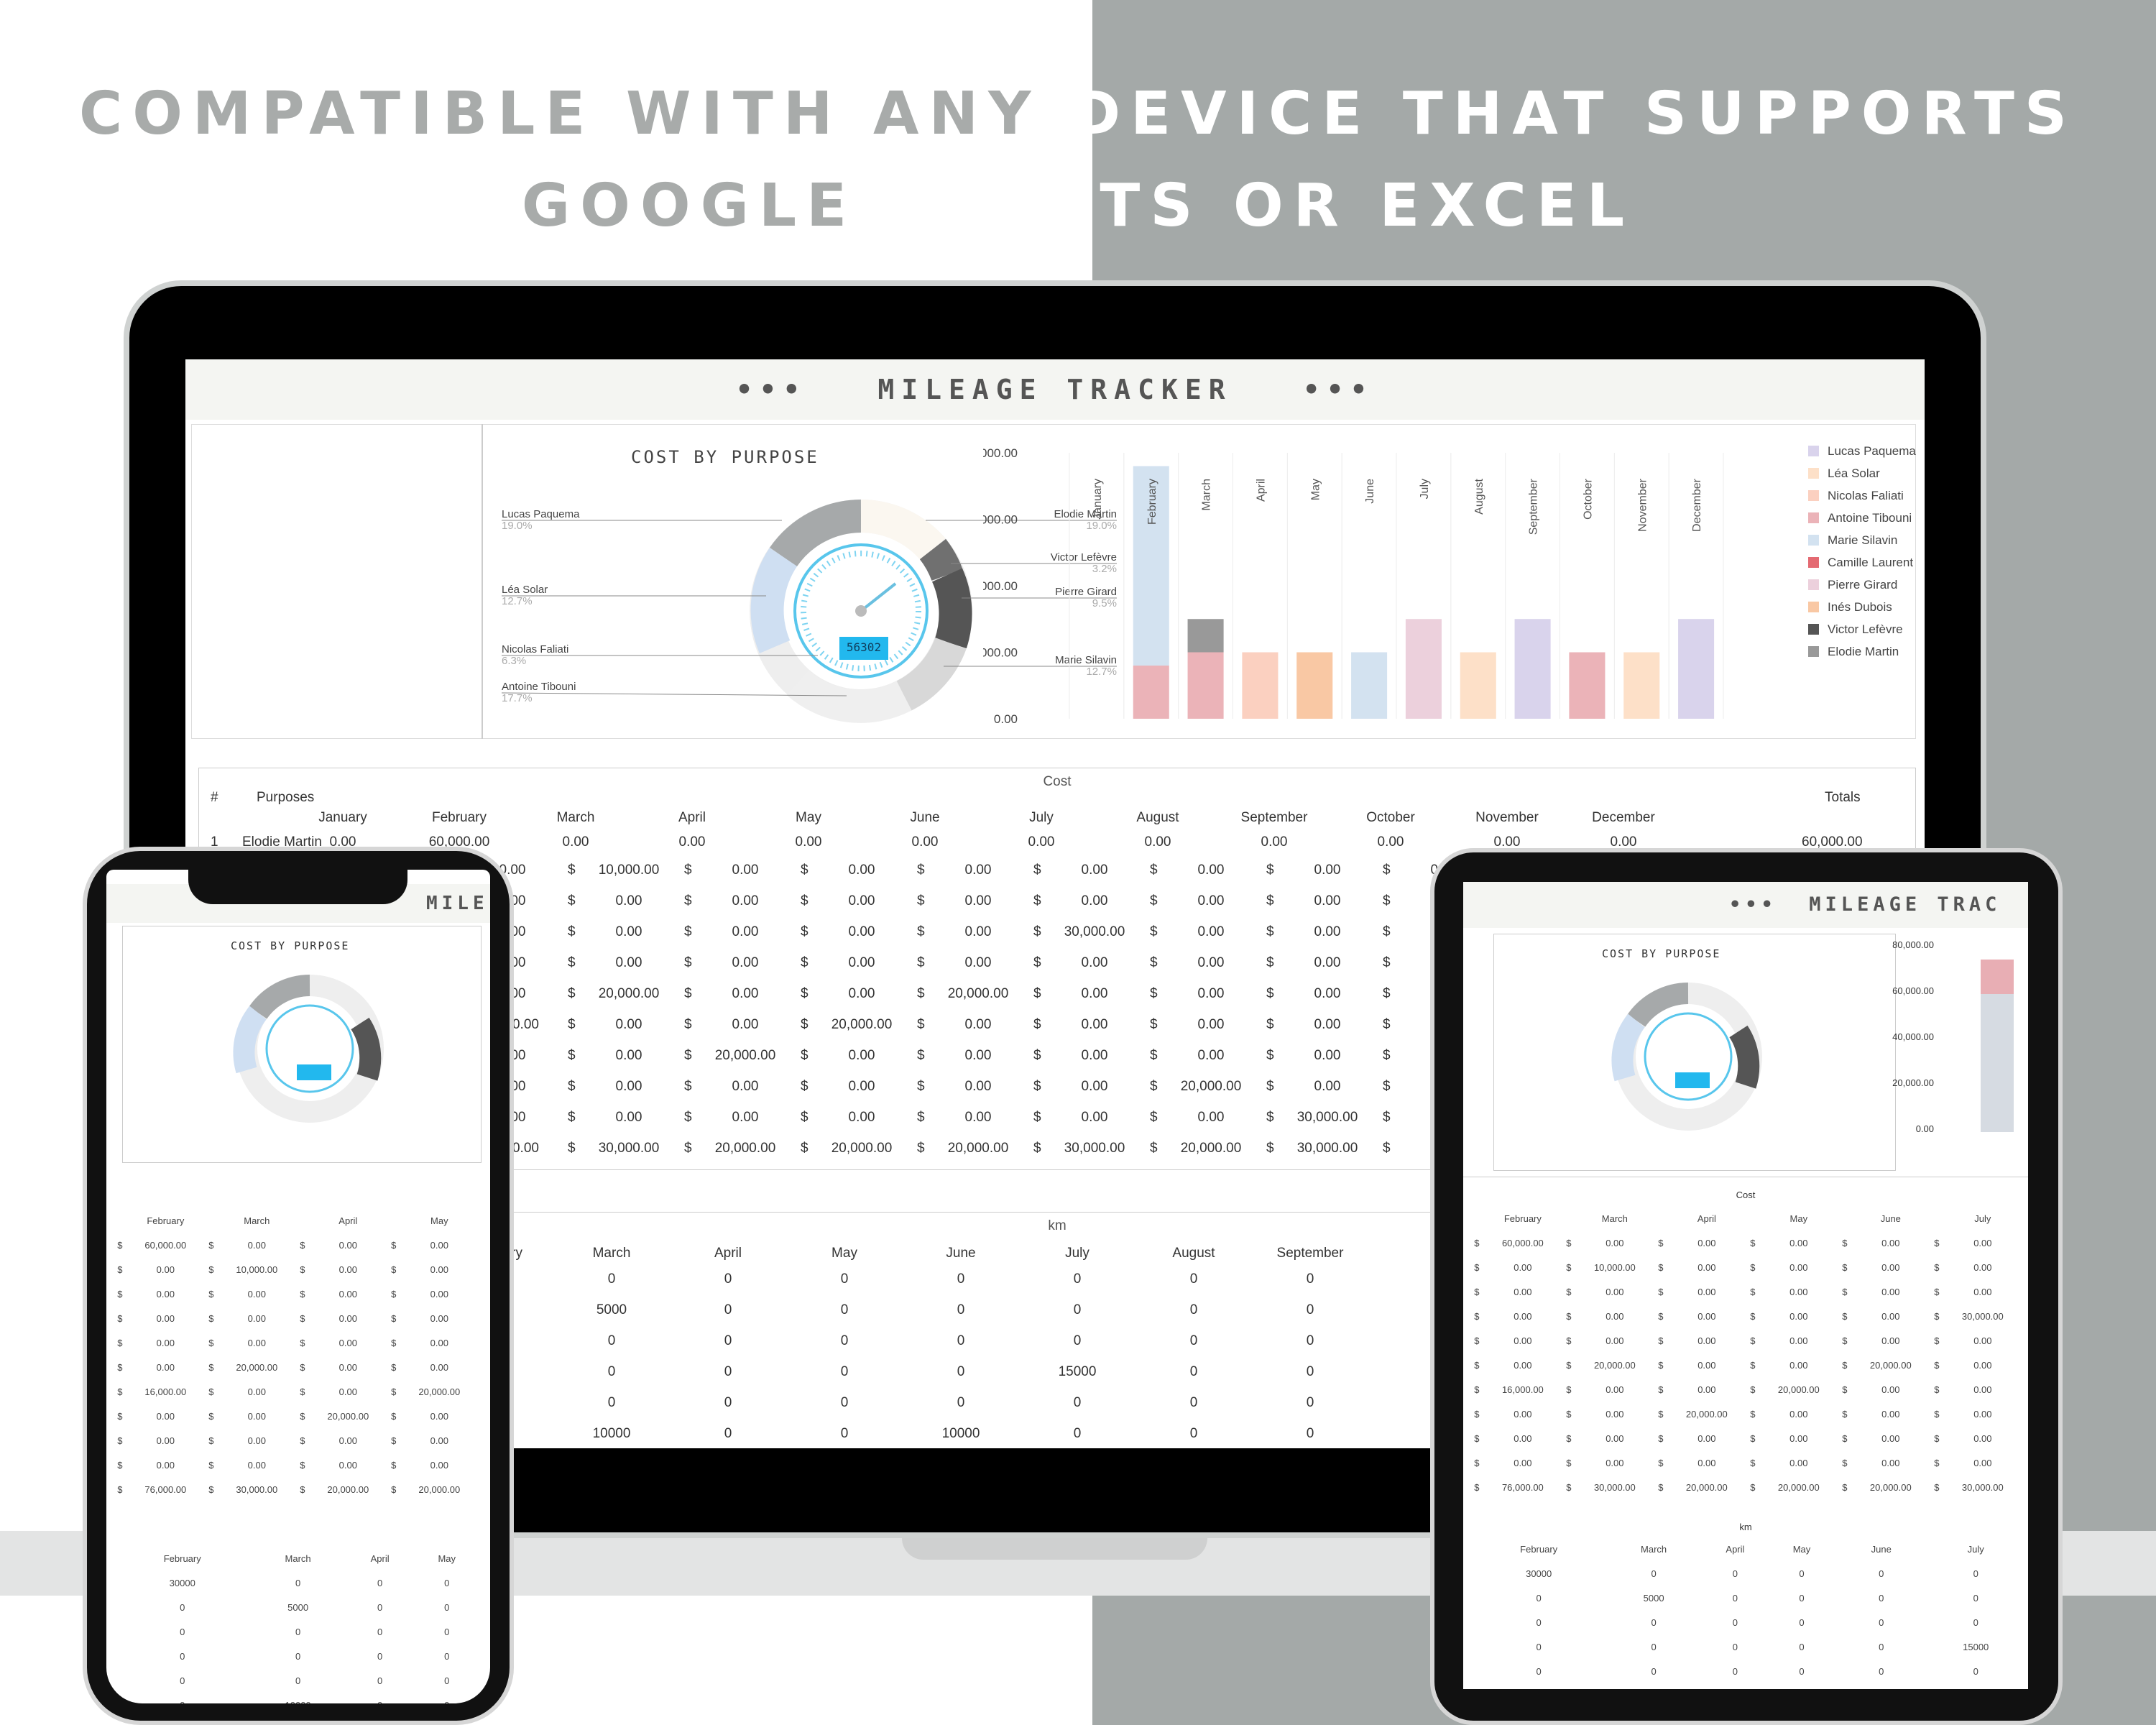 This screenshot has width=2156, height=1725. I want to click on legend-item: Elodie Martin, so click(1862, 651).